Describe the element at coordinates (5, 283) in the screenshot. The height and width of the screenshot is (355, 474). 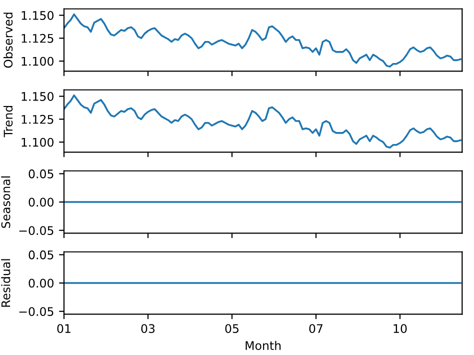
I see `y-axis-title: Residual` at that location.